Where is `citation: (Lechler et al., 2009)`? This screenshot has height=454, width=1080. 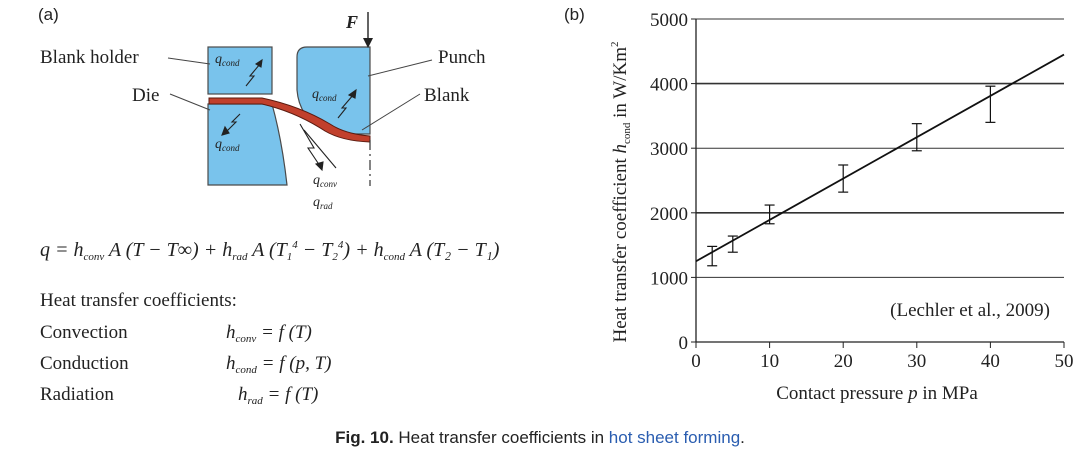 citation: (Lechler et al., 2009) is located at coordinates (970, 310).